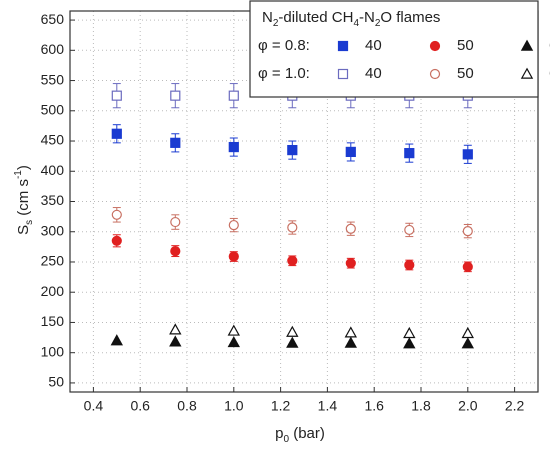 The height and width of the screenshot is (451, 550). Describe the element at coordinates (307, 433) in the screenshot. I see `x-axis-label-part: (bar)` at that location.